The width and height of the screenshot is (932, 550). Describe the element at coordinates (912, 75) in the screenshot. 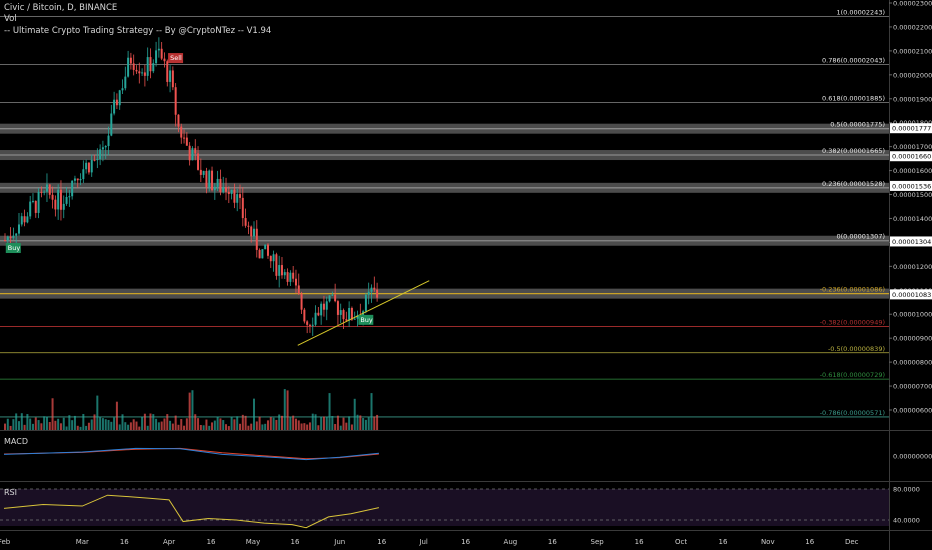

I see `y-tick-label: 0.00002000` at that location.